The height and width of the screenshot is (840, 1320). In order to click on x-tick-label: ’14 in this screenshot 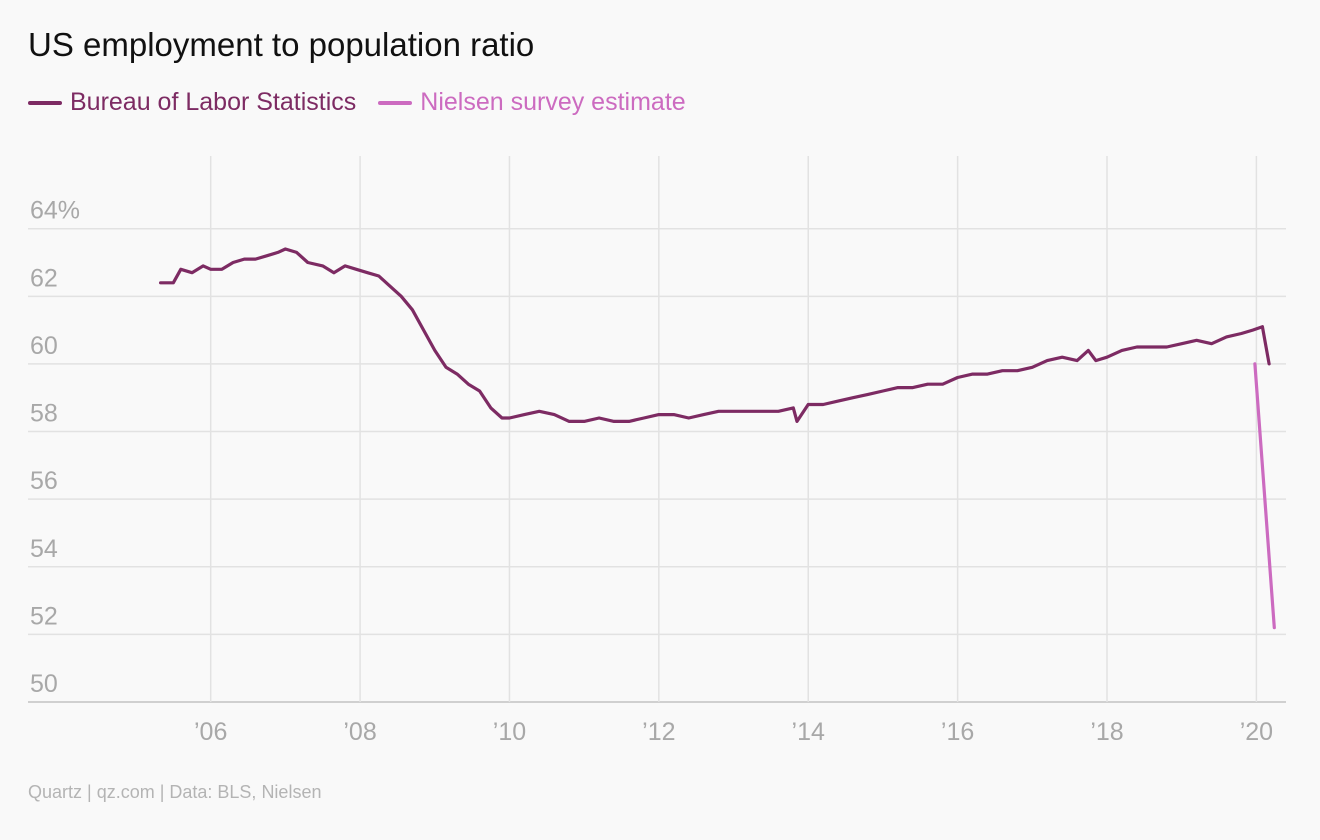, I will do `click(808, 732)`.